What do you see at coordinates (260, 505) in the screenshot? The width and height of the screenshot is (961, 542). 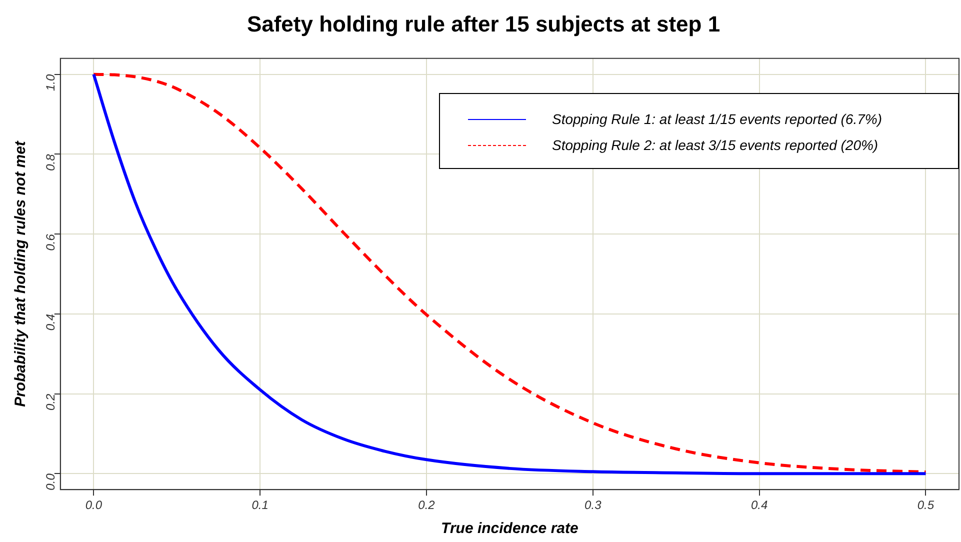 I see `x-tick-label: 0.1` at bounding box center [260, 505].